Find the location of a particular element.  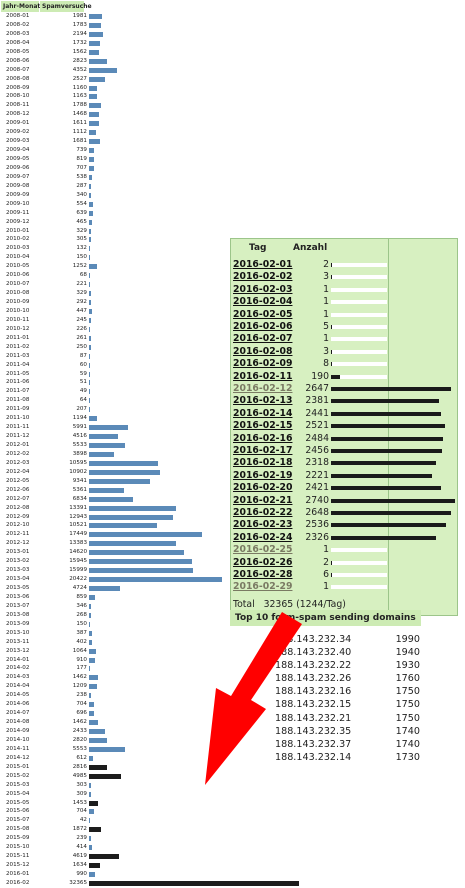

month-cell: 2016-01 is located at coordinates (22, 874).